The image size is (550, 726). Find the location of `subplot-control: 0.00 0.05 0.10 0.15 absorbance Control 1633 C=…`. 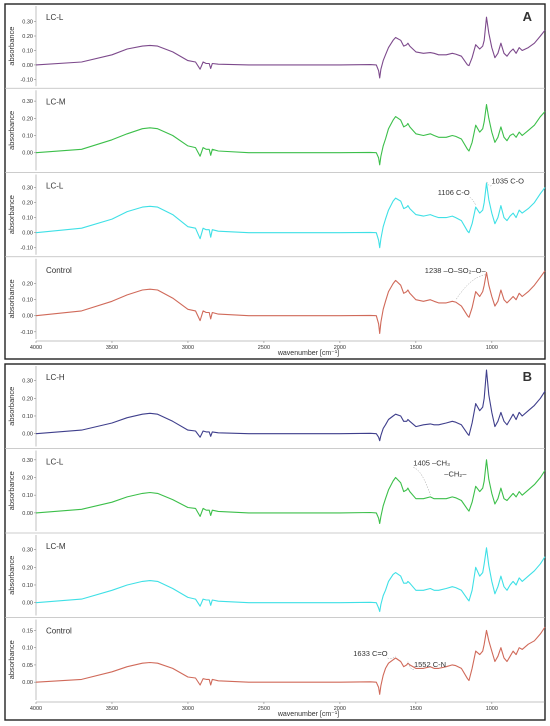

subplot-control: 0.00 0.05 0.10 0.15 absorbance Control 1633 C=… is located at coordinates (275, 658).